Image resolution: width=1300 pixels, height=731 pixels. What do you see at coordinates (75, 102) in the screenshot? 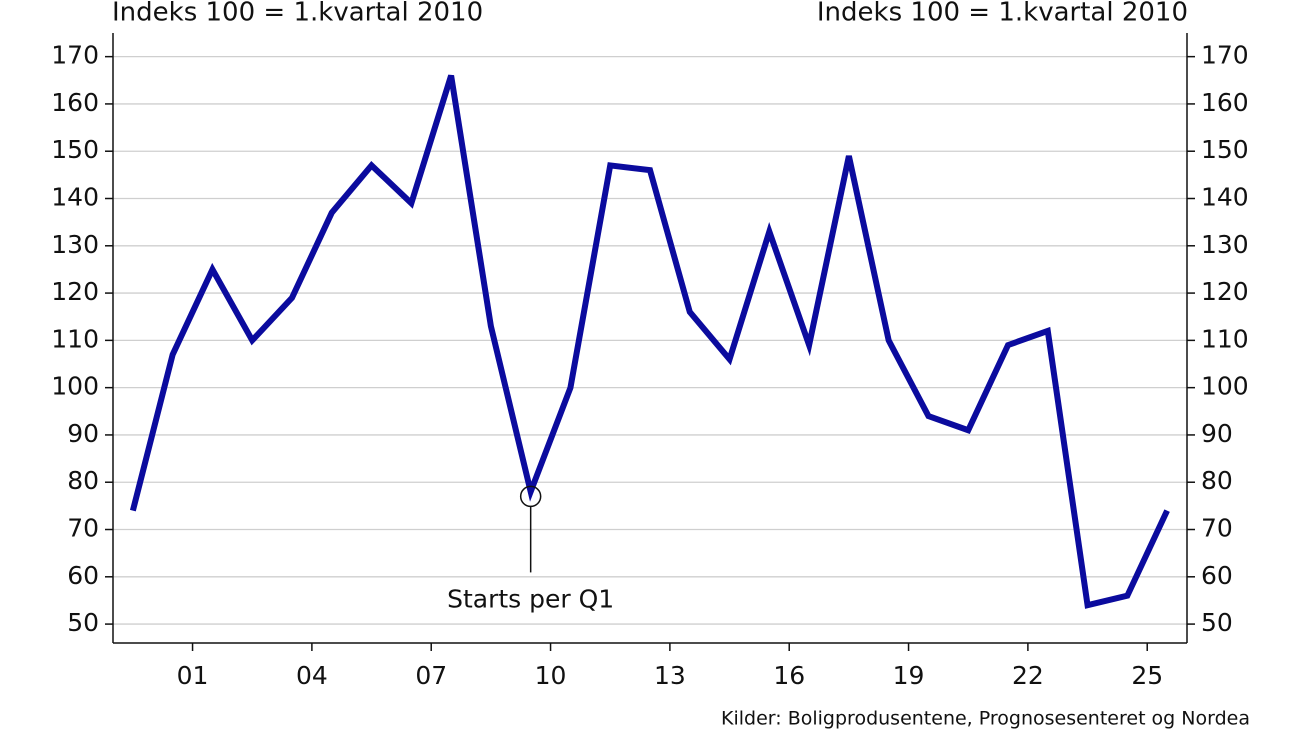
I see `y-tick-label: 160` at bounding box center [75, 102].